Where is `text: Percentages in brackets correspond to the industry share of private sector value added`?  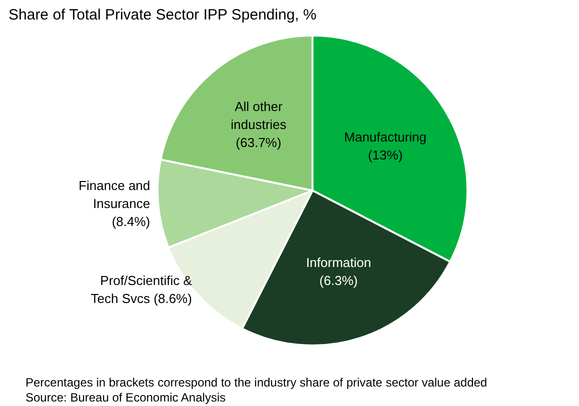 text: Percentages in brackets correspond to the industry share of private sector value added is located at coordinates (257, 383).